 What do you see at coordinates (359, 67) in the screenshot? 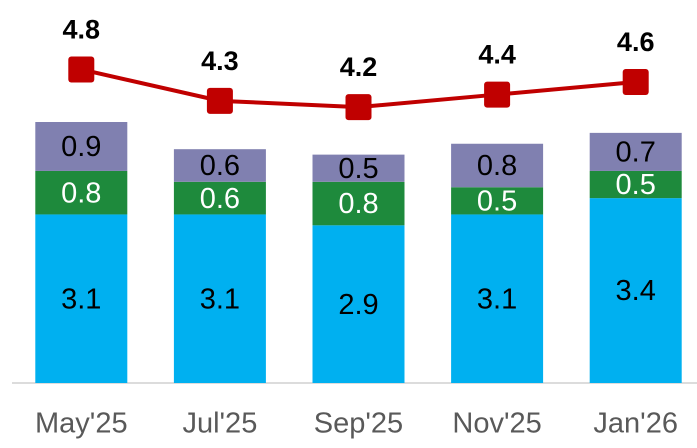
I see `line-label: 4.2` at bounding box center [359, 67].